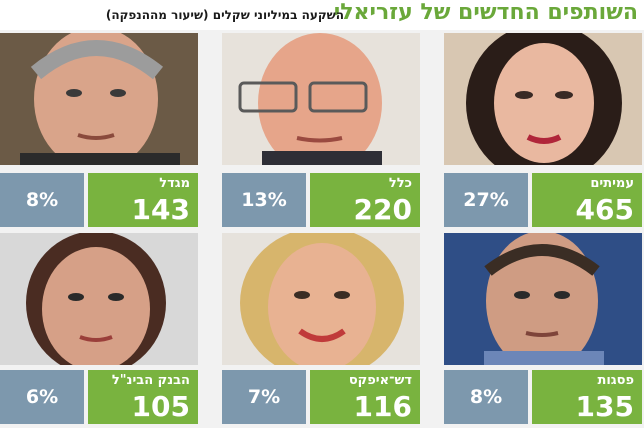 This screenshot has height=428, width=644. Describe the element at coordinates (150, 380) in the screenshot. I see `partner-name: הבנק הבינ"ל` at that location.